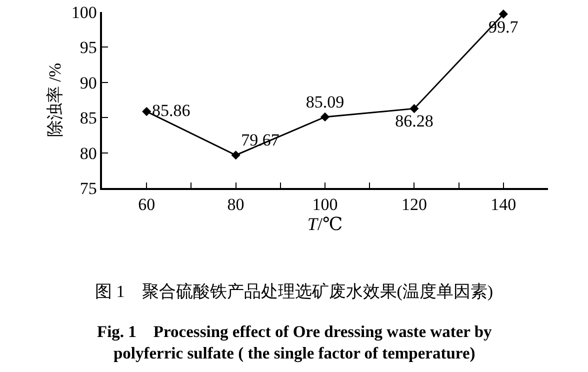  I want to click on y-tick-label: 90, so click(88, 82).